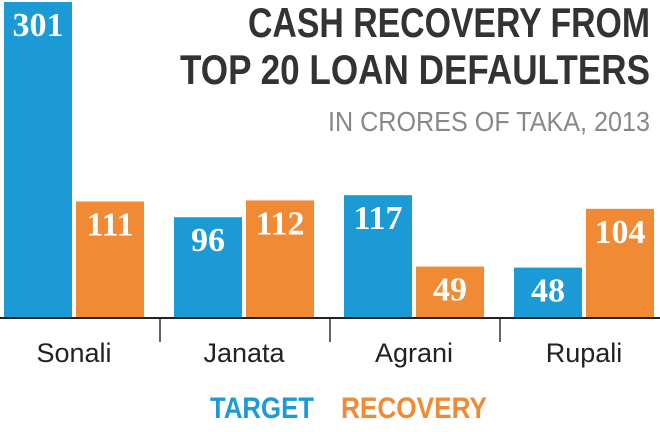 The width and height of the screenshot is (660, 432). Describe the element at coordinates (584, 353) in the screenshot. I see `x-tick-label: Rupali` at that location.